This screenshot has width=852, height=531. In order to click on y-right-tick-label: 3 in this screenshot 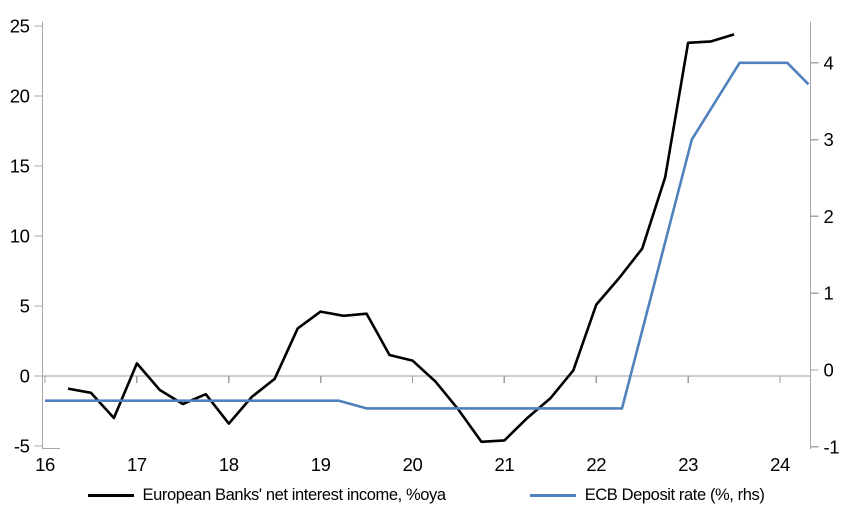, I will do `click(829, 139)`.